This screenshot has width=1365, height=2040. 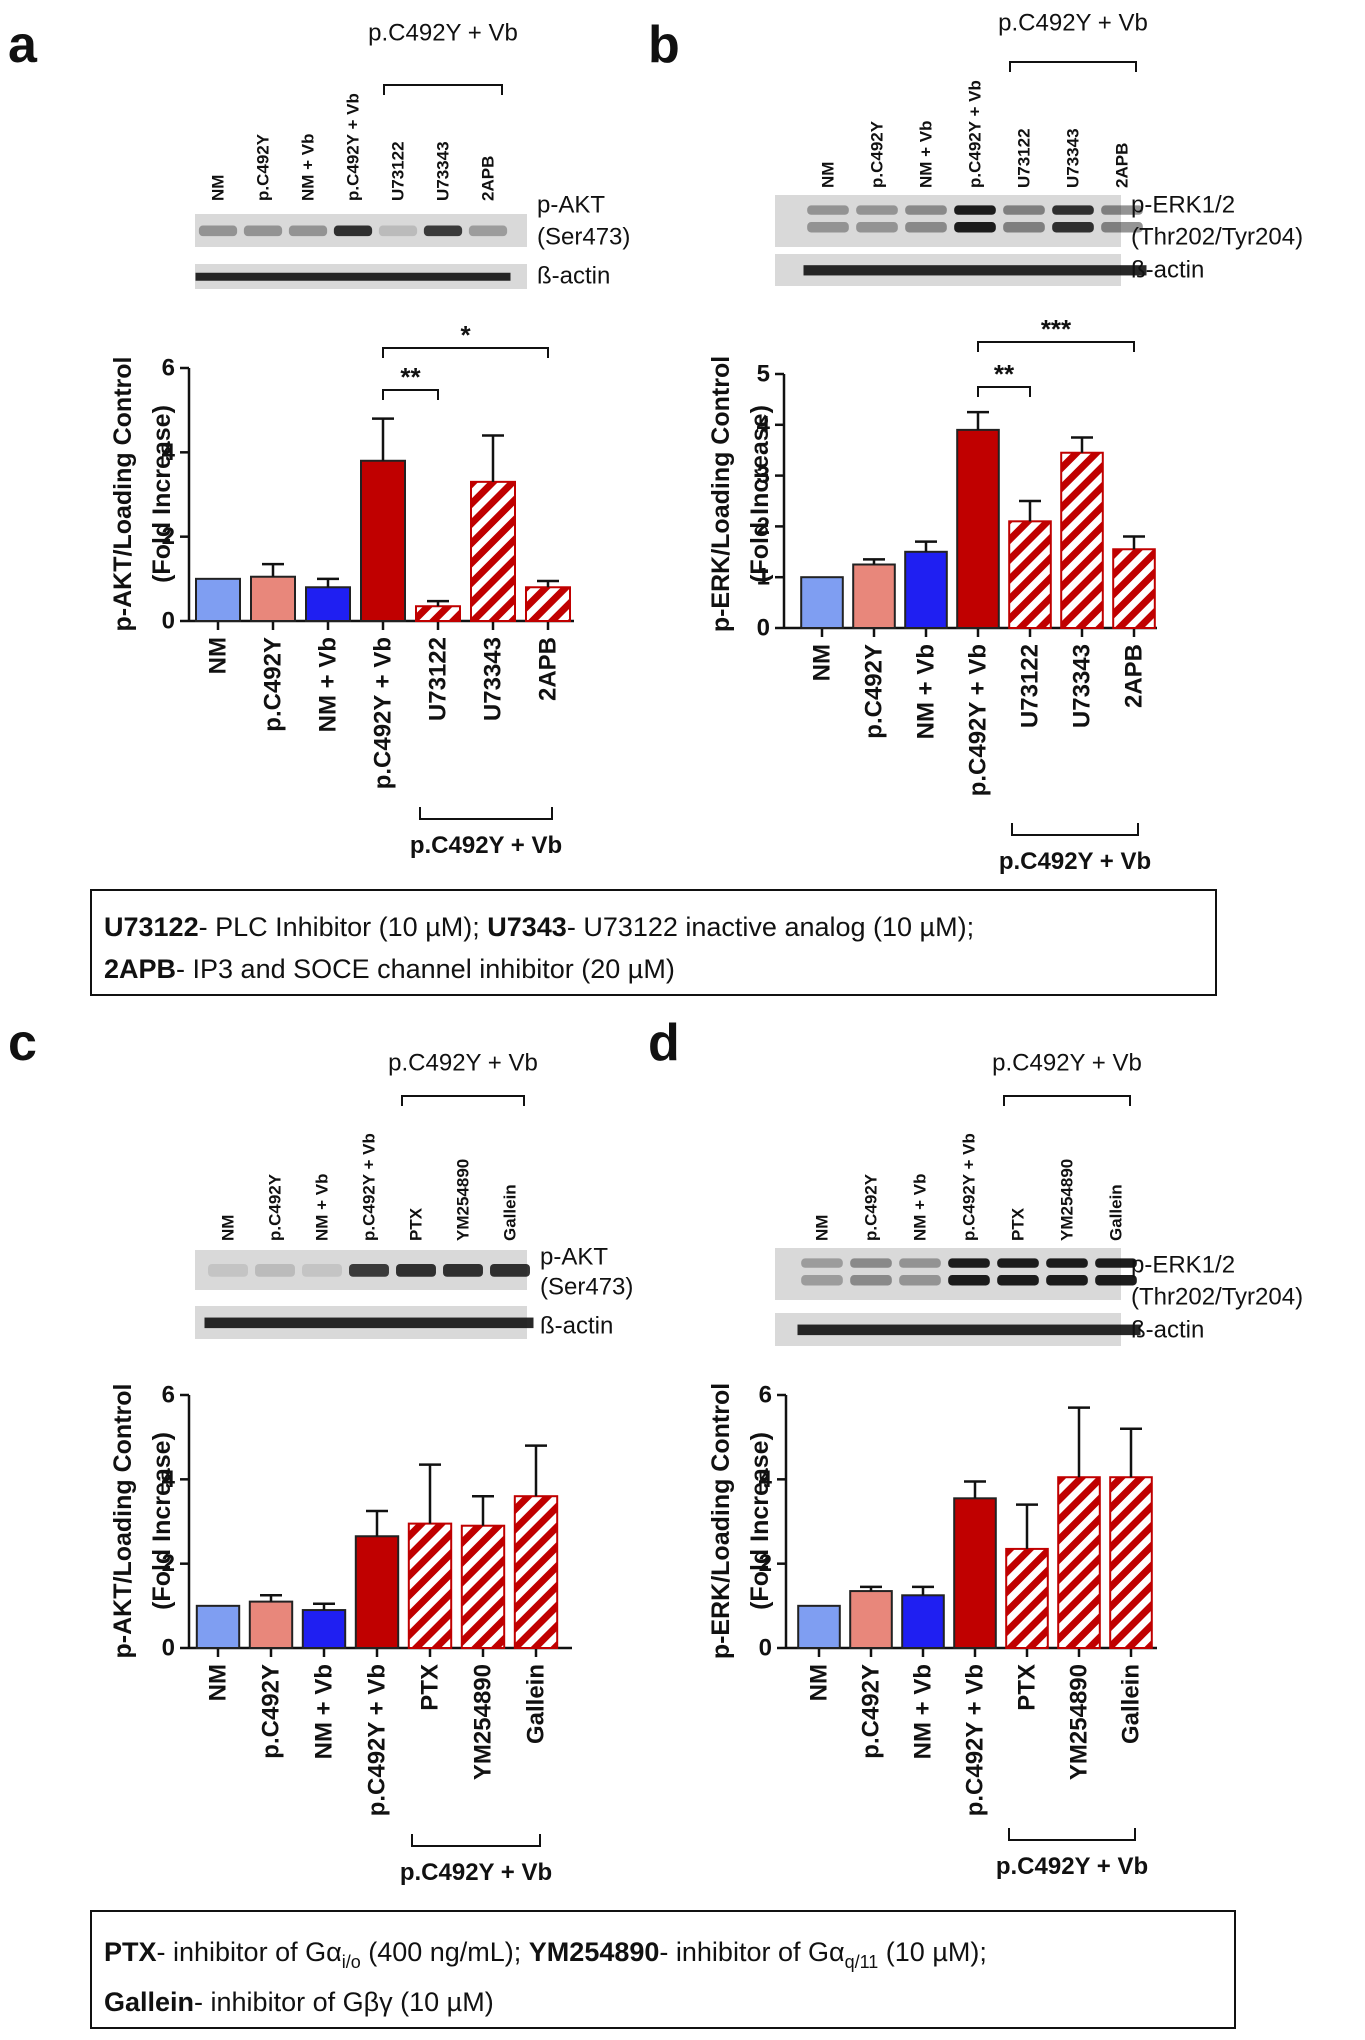 What do you see at coordinates (721, 494) in the screenshot?
I see `y-axis-title: p-ERK/Loading Control` at bounding box center [721, 494].